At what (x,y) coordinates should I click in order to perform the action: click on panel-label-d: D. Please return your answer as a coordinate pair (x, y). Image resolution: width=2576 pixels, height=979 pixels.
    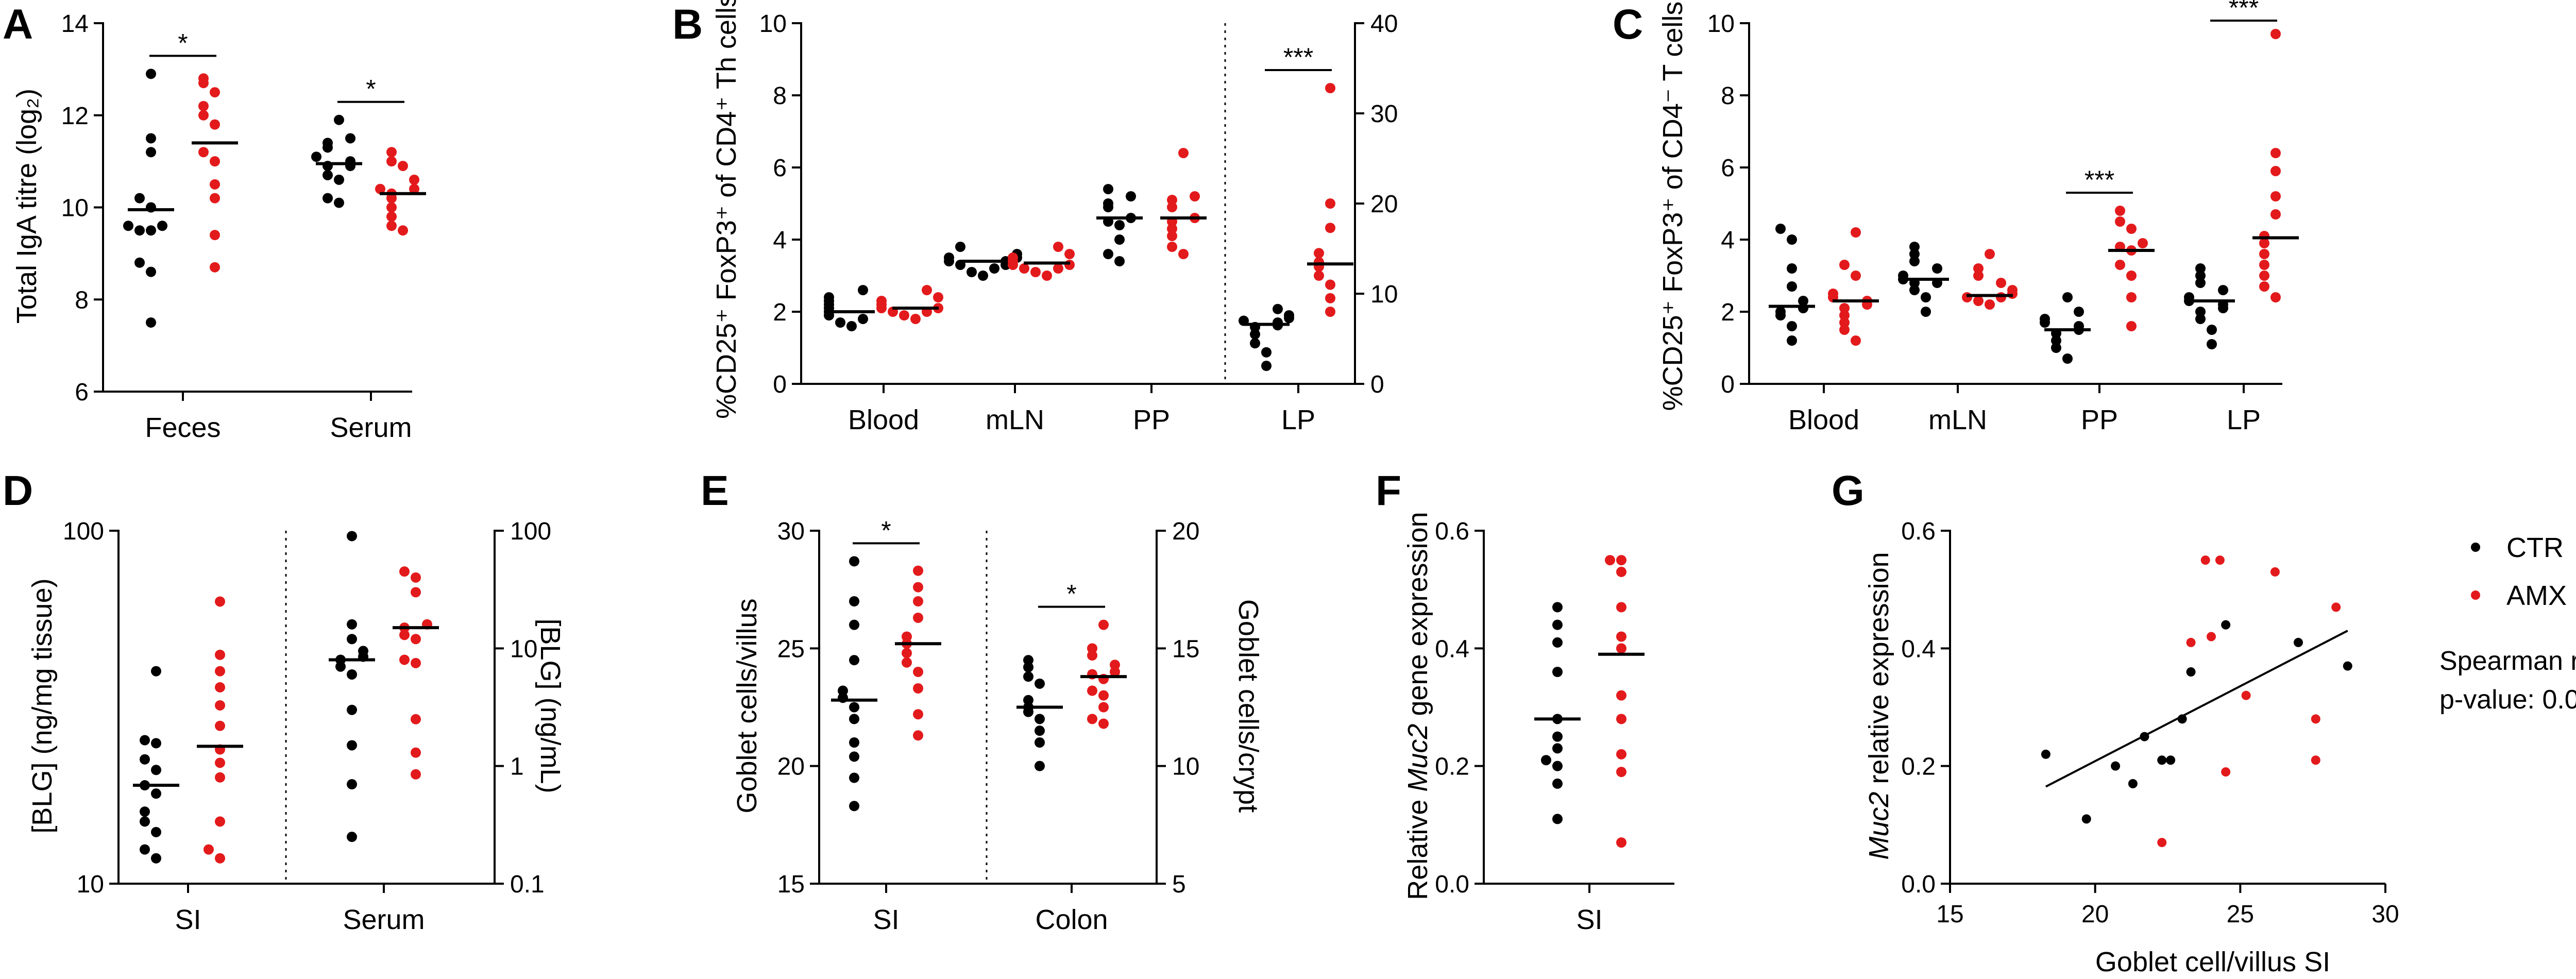
    Looking at the image, I should click on (18, 491).